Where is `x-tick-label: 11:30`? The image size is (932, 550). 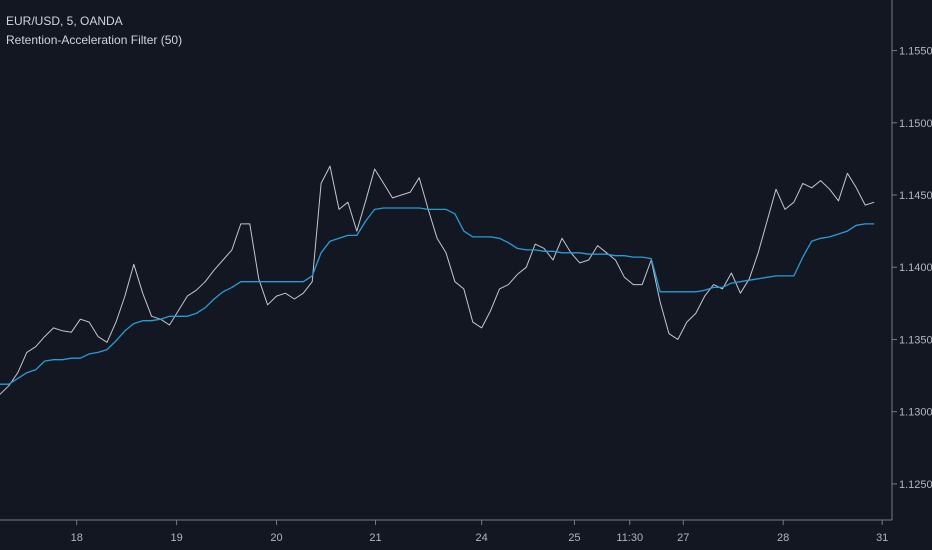 x-tick-label: 11:30 is located at coordinates (629, 538).